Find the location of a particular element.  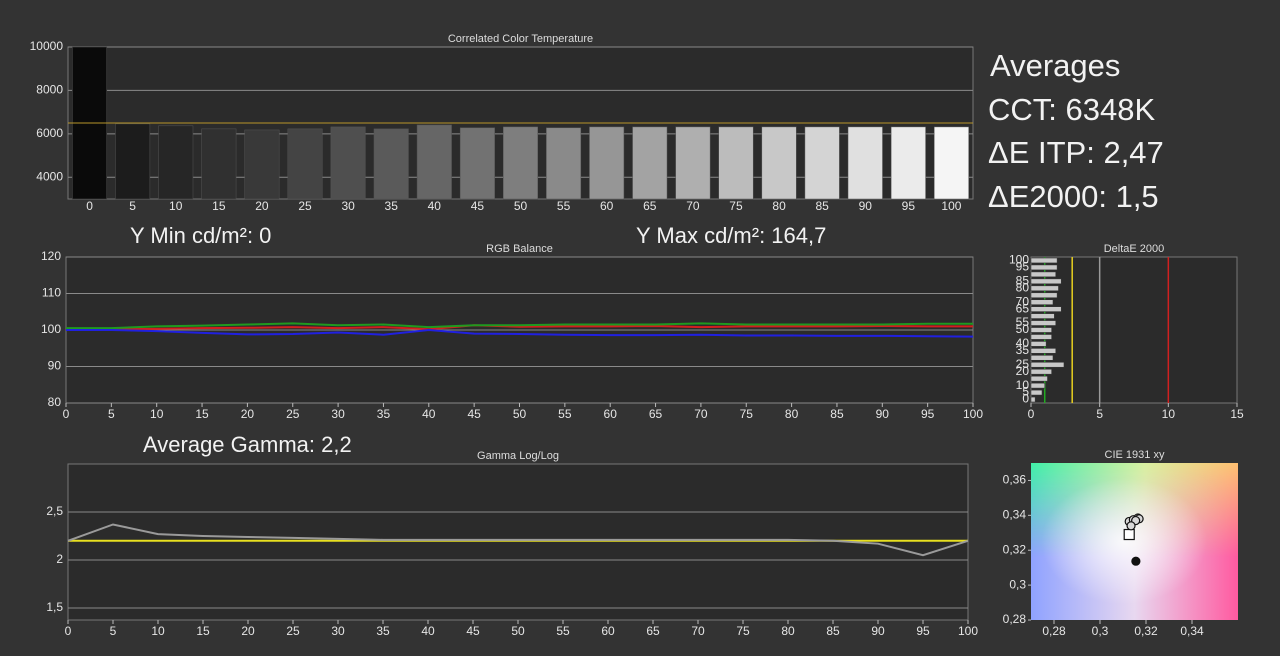

y-tick-label: 55 is located at coordinates (1023, 322).